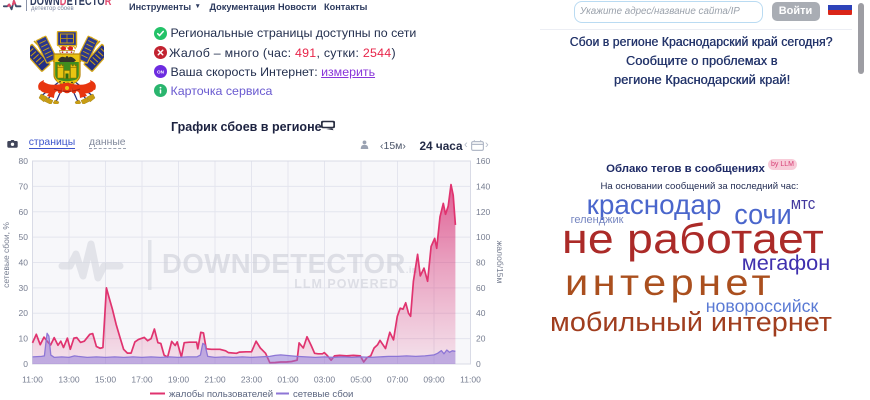 This screenshot has width=870, height=400. I want to click on svg-text: 160, so click(483, 161).